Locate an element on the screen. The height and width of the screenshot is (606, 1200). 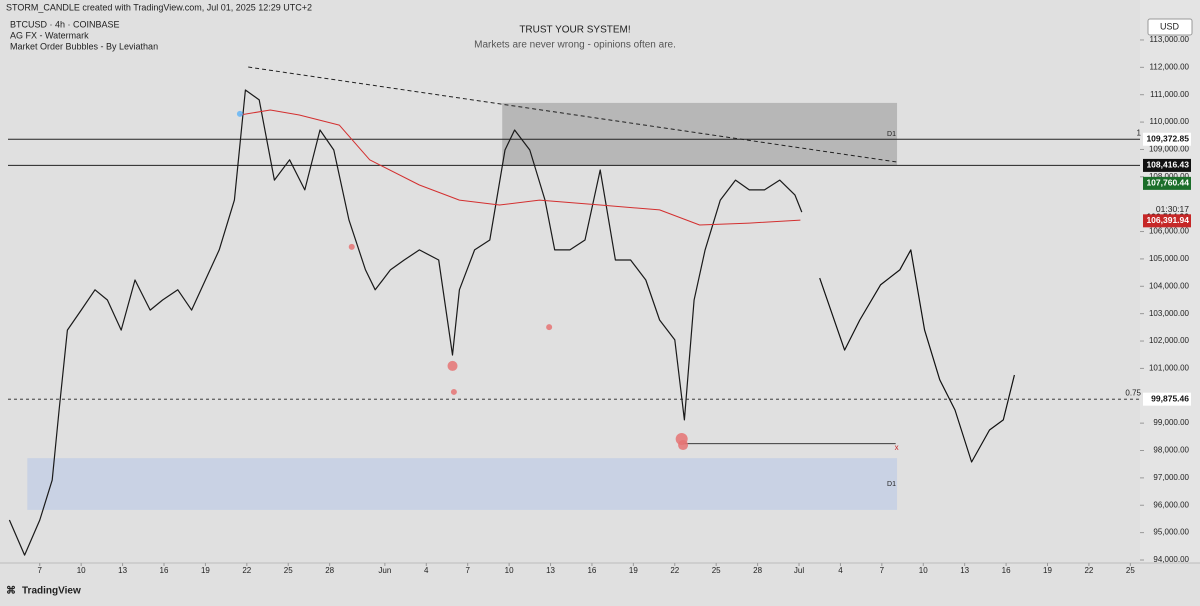
price-label: 106,391.94 is located at coordinates (1167, 220).